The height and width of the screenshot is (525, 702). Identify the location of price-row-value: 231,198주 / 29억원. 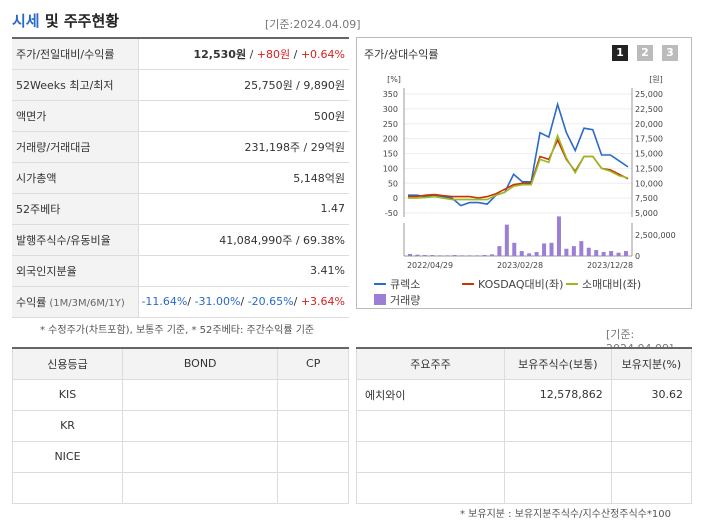
(243, 147).